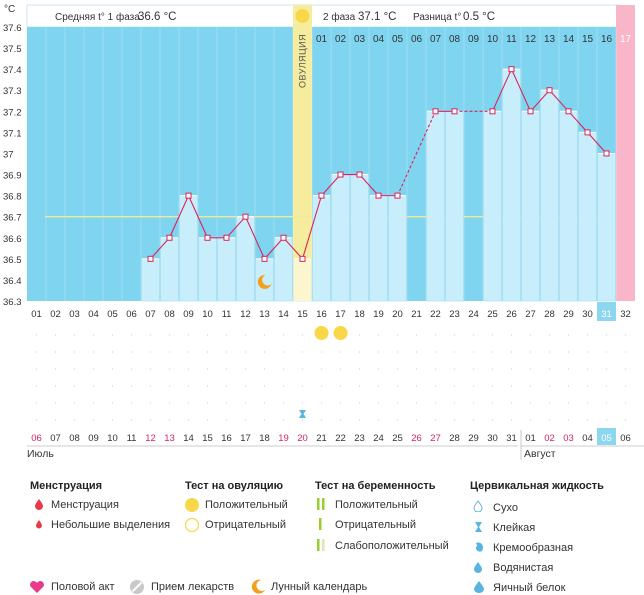 The width and height of the screenshot is (644, 595). What do you see at coordinates (537, 486) in the screenshot?
I see `legend-cervical: Цервикальная жидкость` at bounding box center [537, 486].